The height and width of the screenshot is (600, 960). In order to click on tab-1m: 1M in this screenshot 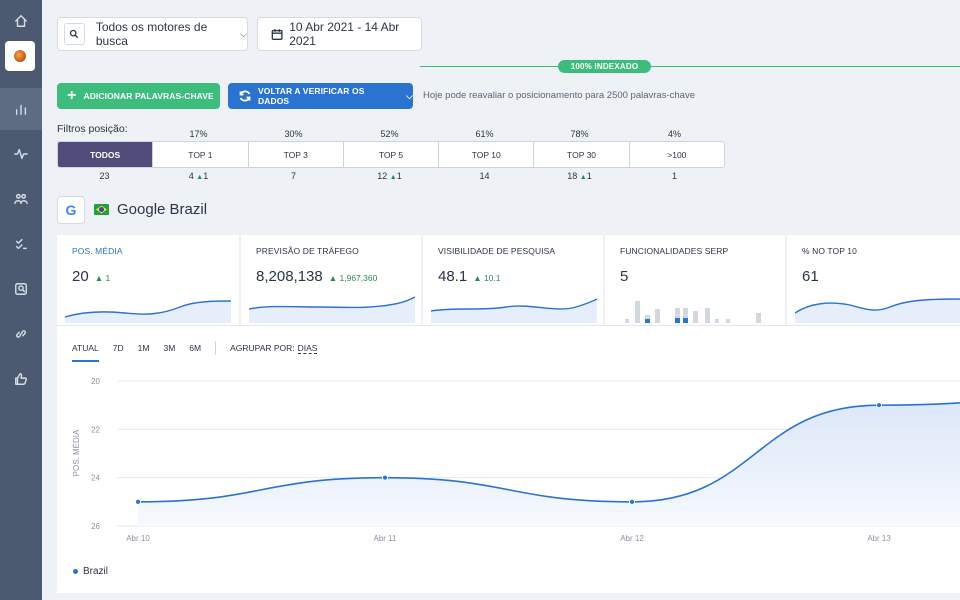, I will do `click(143, 348)`.